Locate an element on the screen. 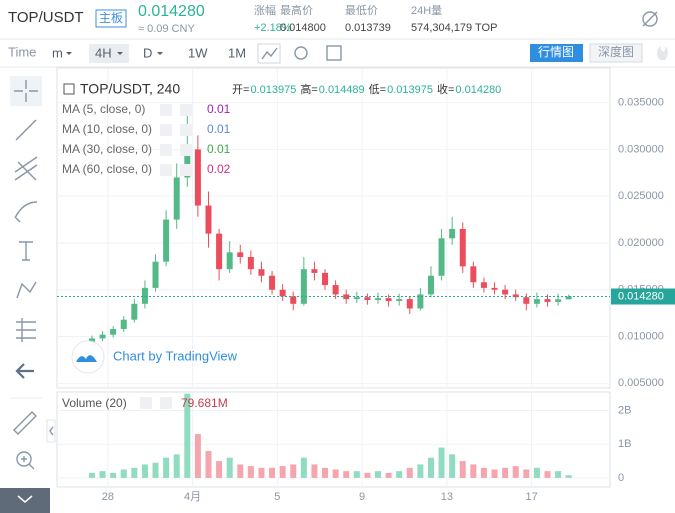 Image resolution: width=675 pixels, height=513 pixels. tool-ruler is located at coordinates (25, 423).